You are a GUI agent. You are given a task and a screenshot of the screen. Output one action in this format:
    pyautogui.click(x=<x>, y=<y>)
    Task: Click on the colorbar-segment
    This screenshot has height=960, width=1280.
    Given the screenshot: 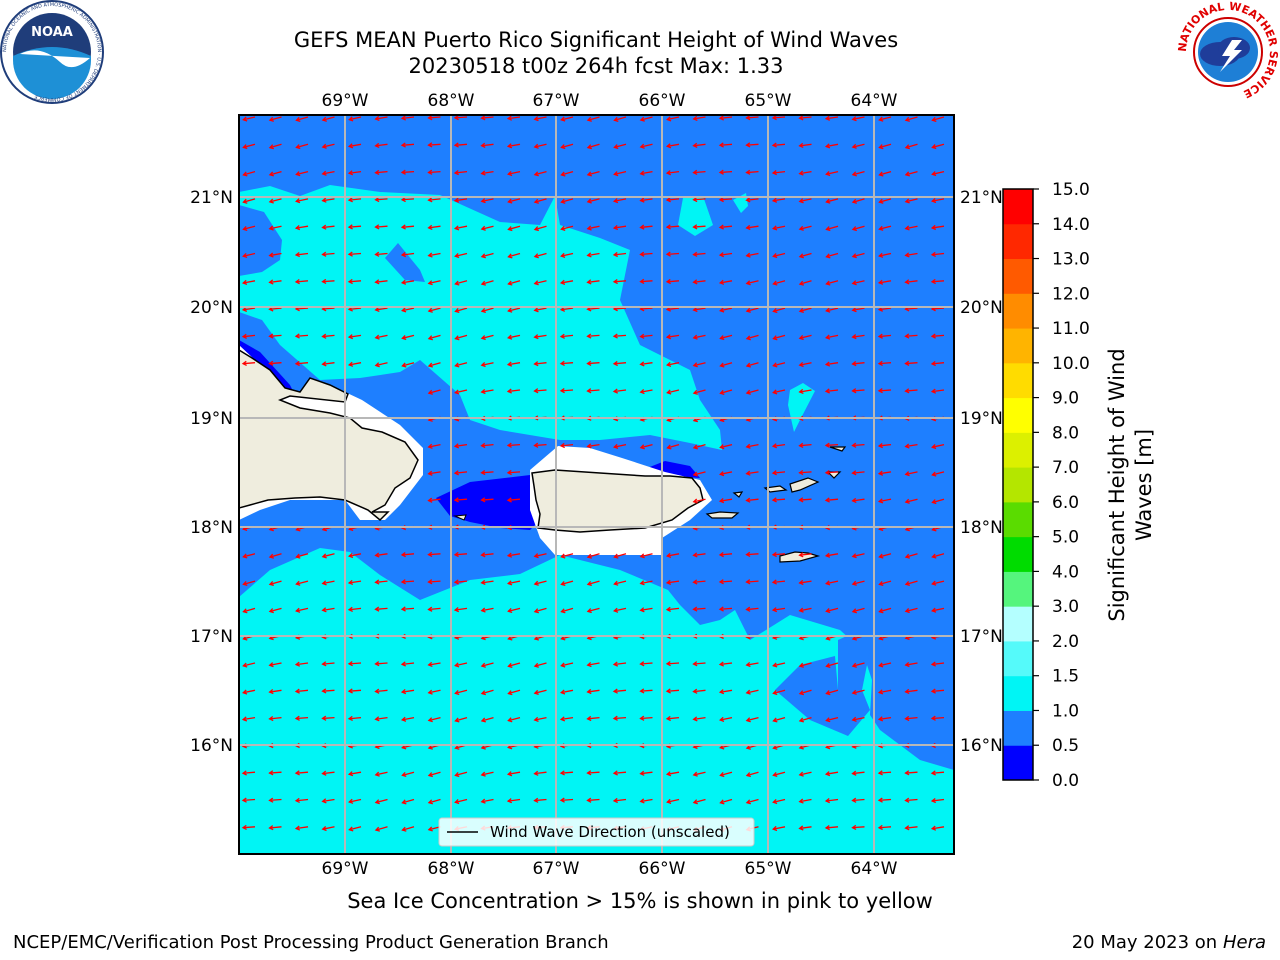 What is the action you would take?
    pyautogui.click(x=1018, y=207)
    